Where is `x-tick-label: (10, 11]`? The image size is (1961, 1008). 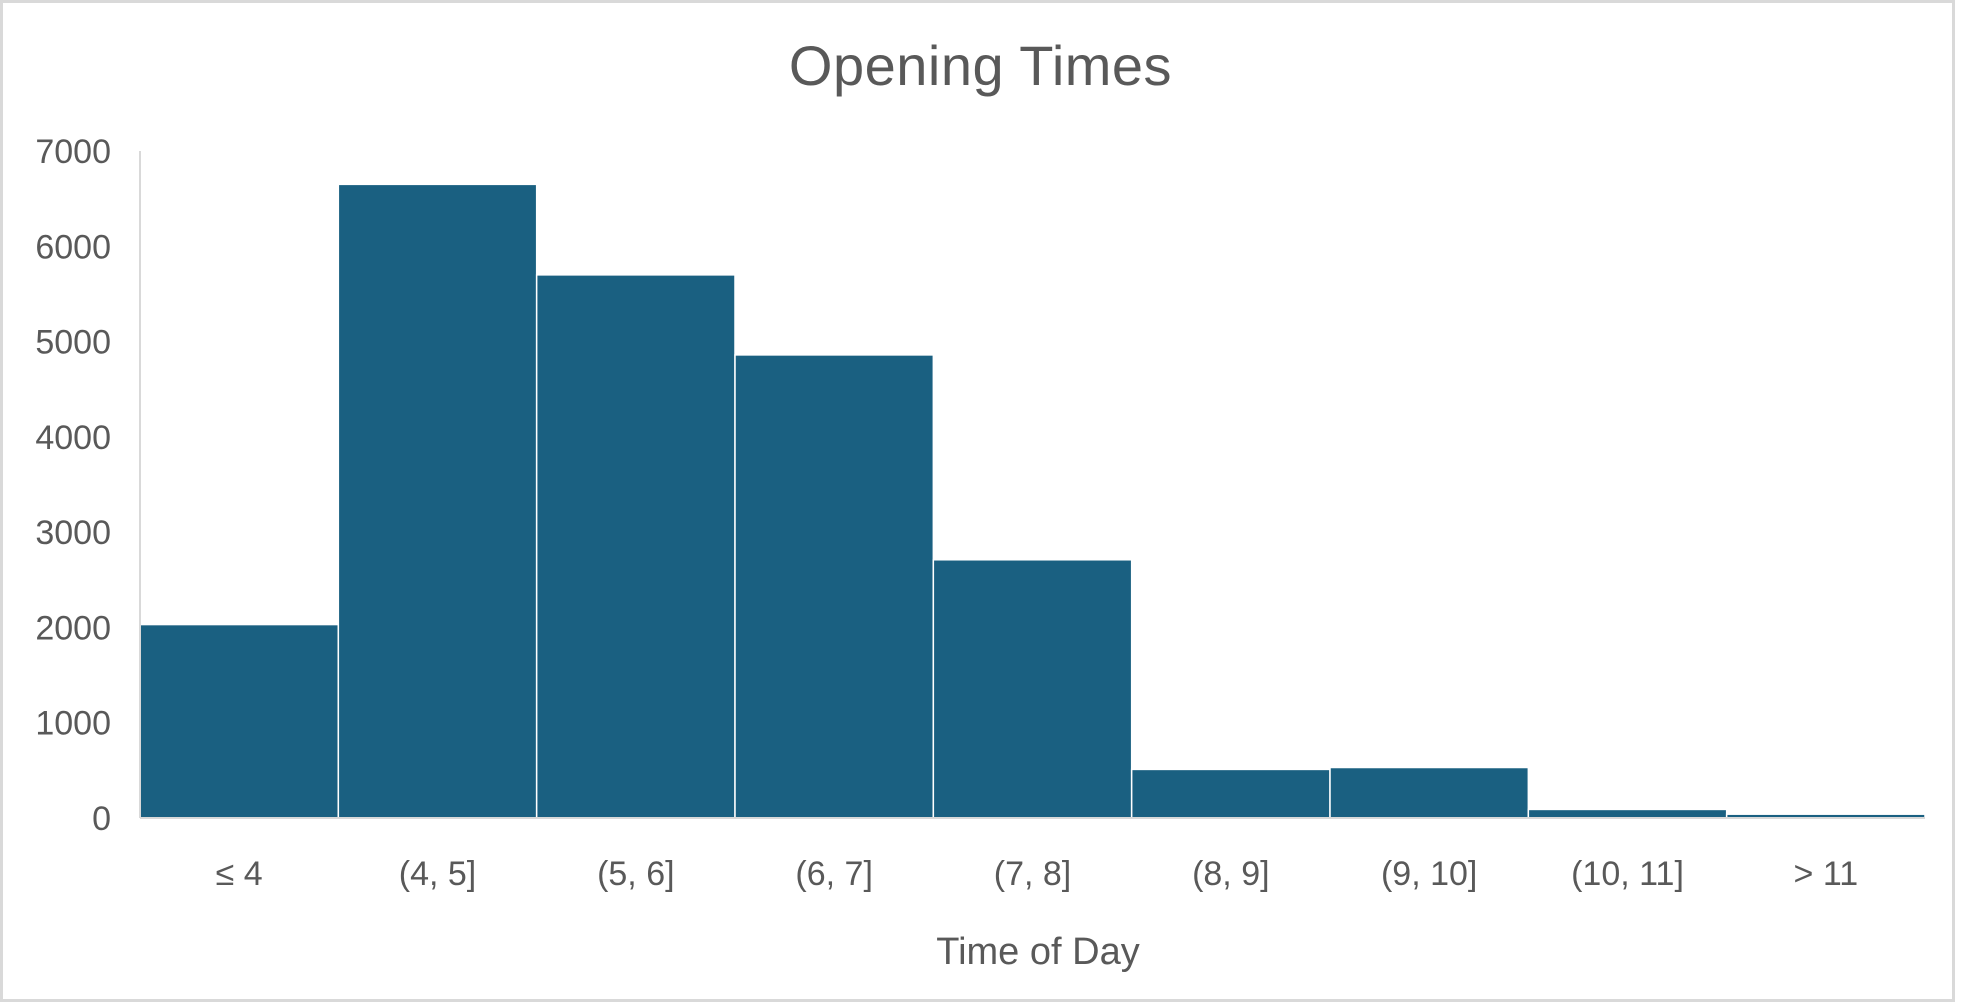 x-tick-label: (10, 11] is located at coordinates (1627, 874).